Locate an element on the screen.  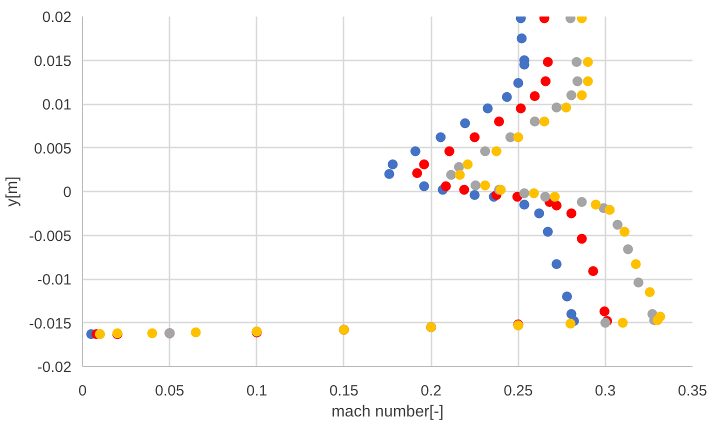
y-axis-title: y[m] is located at coordinates (12, 191).